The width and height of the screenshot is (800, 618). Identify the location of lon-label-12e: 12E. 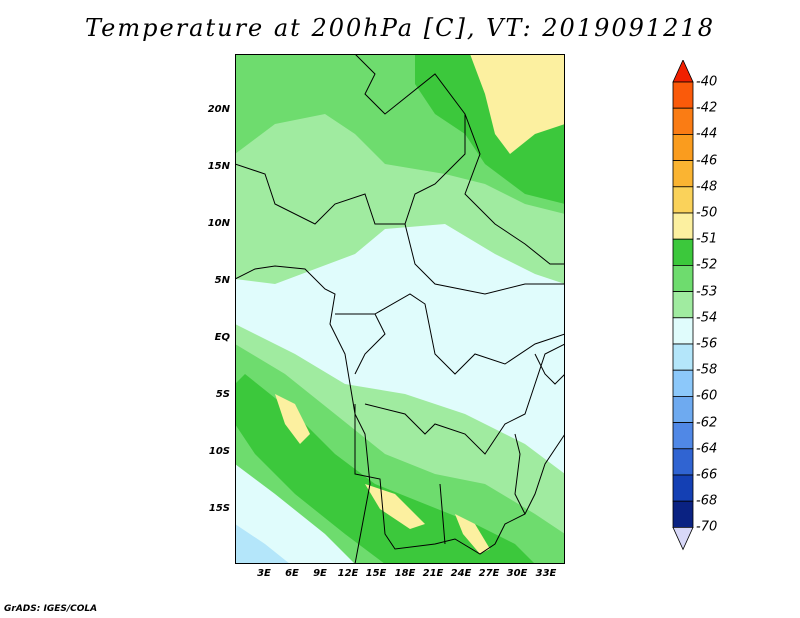
(348, 573).